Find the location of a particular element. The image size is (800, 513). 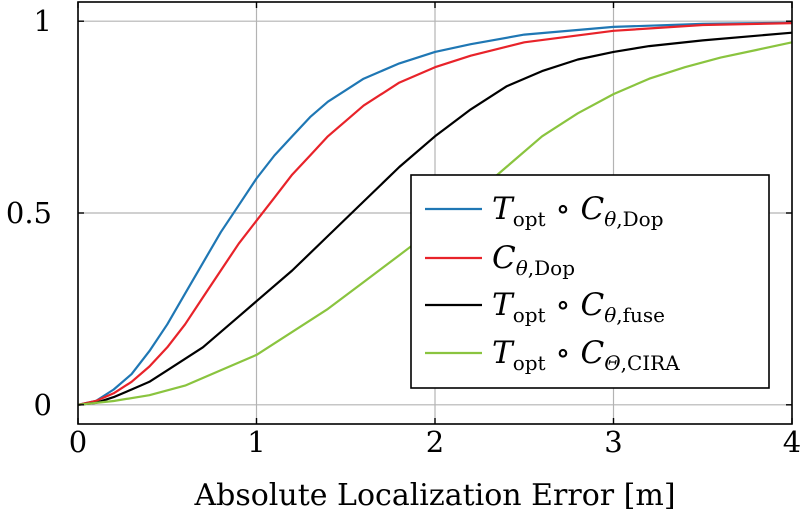

legend-label-4: Topt ∘ CΘ,CIRA is located at coordinates (586, 355).